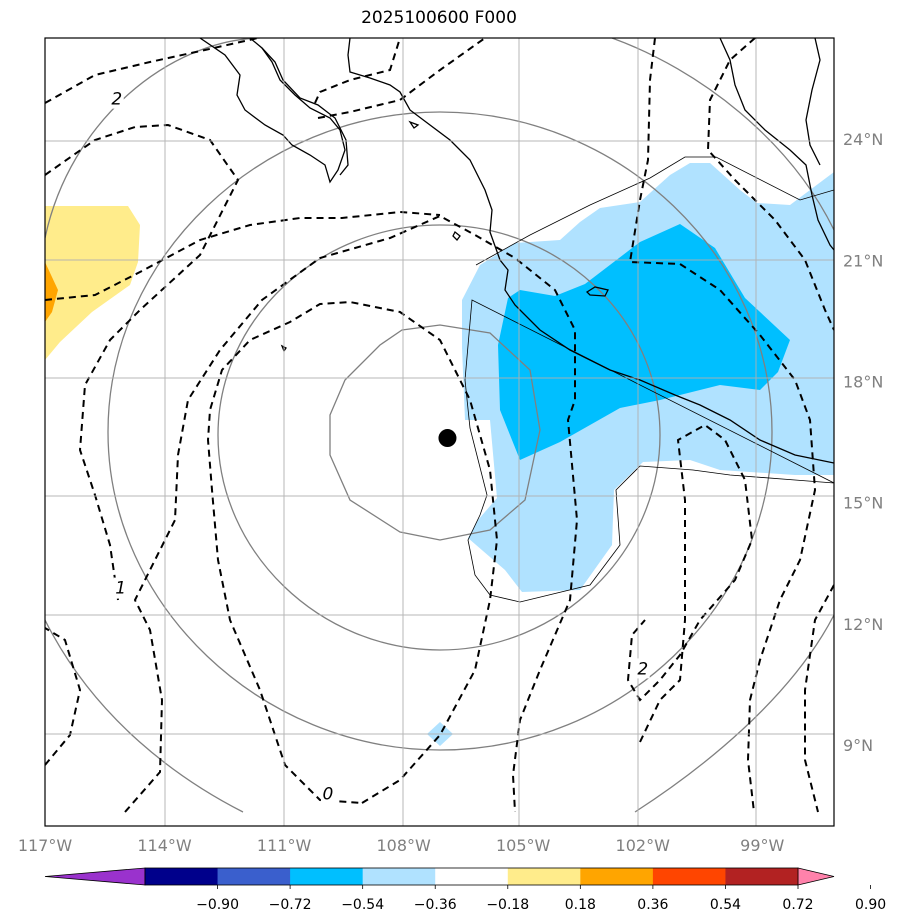  I want to click on longitude-labels: 117°W 114°W 111°W 108°W 105°W 102°W 99°W, so click(401, 845).